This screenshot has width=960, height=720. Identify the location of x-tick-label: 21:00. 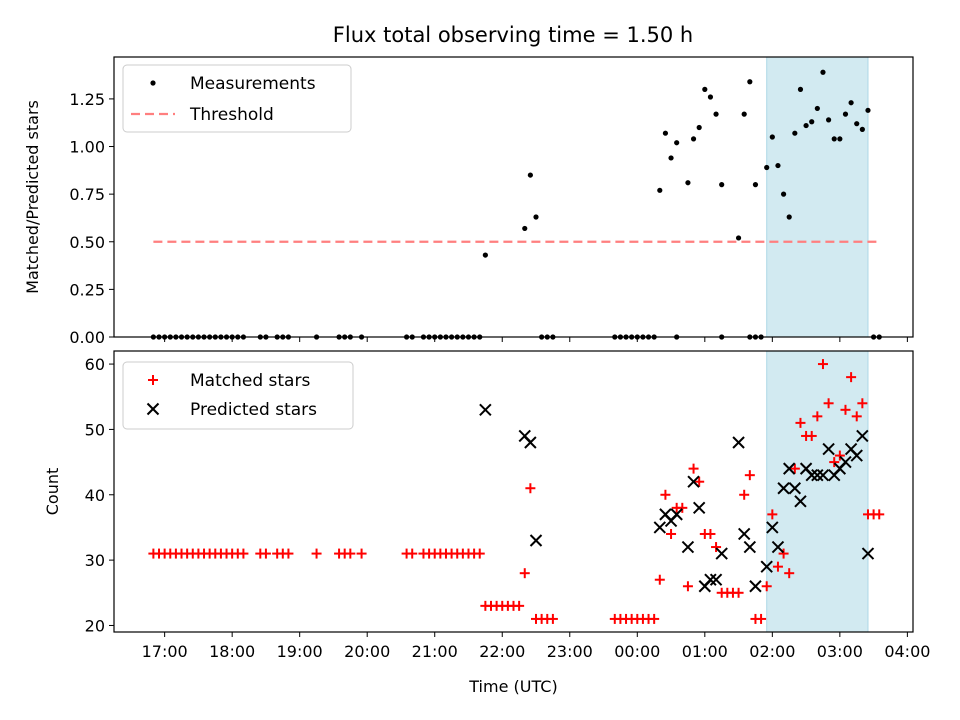
(435, 651).